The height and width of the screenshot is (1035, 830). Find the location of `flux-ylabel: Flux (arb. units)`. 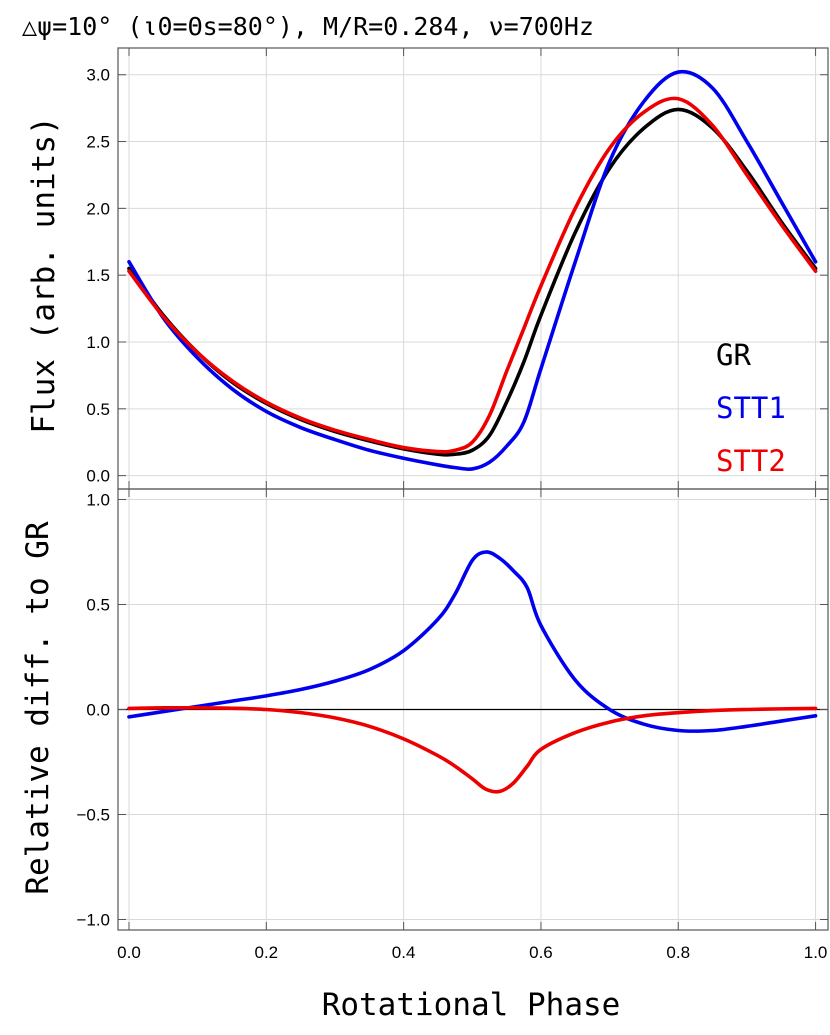

flux-ylabel: Flux (arb. units) is located at coordinates (44, 274).